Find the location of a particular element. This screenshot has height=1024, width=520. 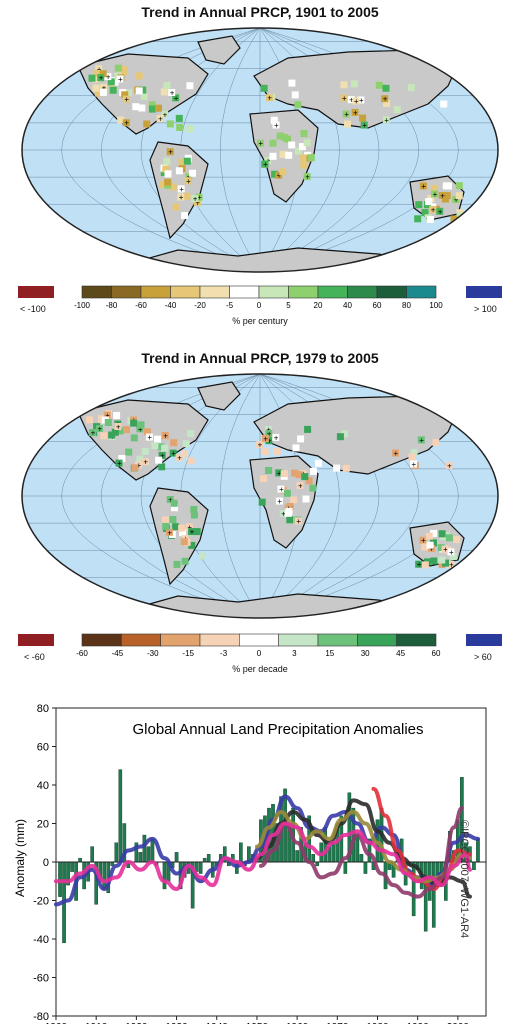

legend-tick-label: 20 is located at coordinates (318, 305).